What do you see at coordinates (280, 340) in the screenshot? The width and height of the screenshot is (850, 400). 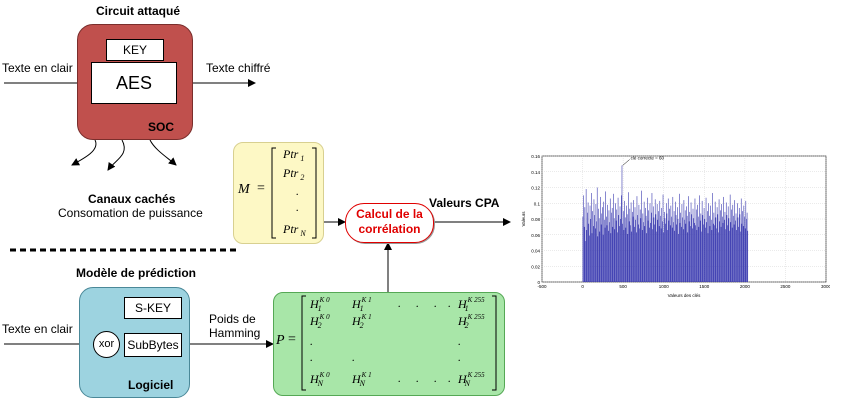 I see `prediction-matrix-lhs: P` at bounding box center [280, 340].